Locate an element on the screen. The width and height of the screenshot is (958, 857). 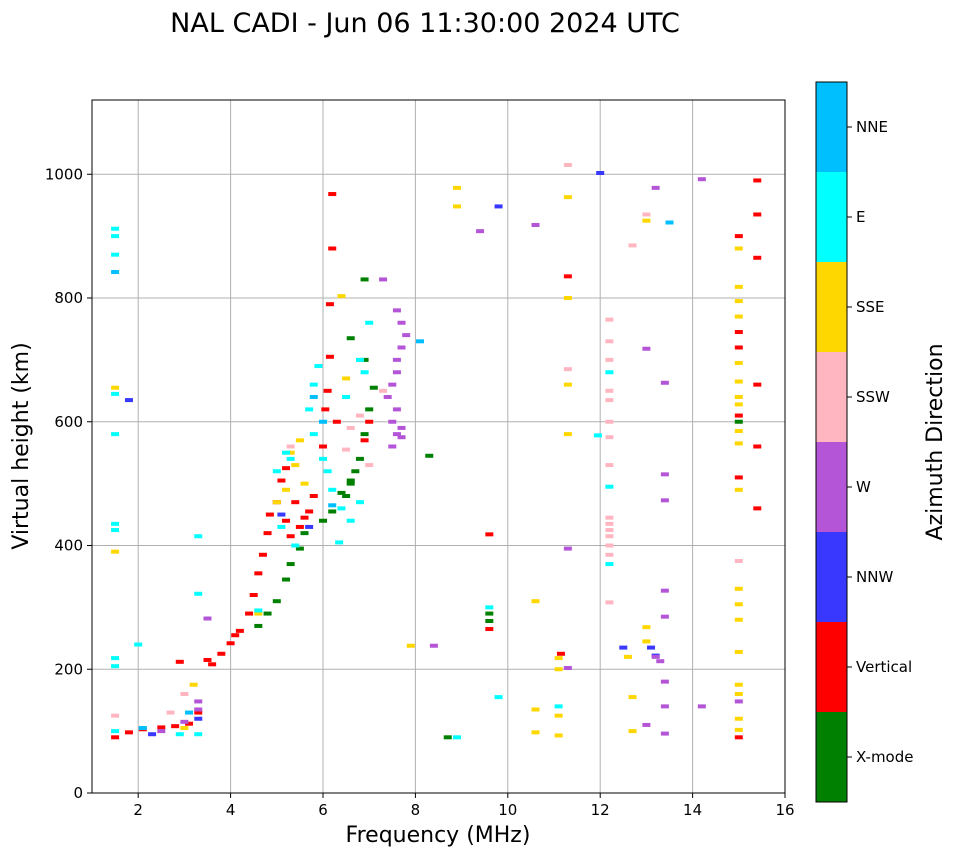
x-tick-label: 16 is located at coordinates (784, 810).